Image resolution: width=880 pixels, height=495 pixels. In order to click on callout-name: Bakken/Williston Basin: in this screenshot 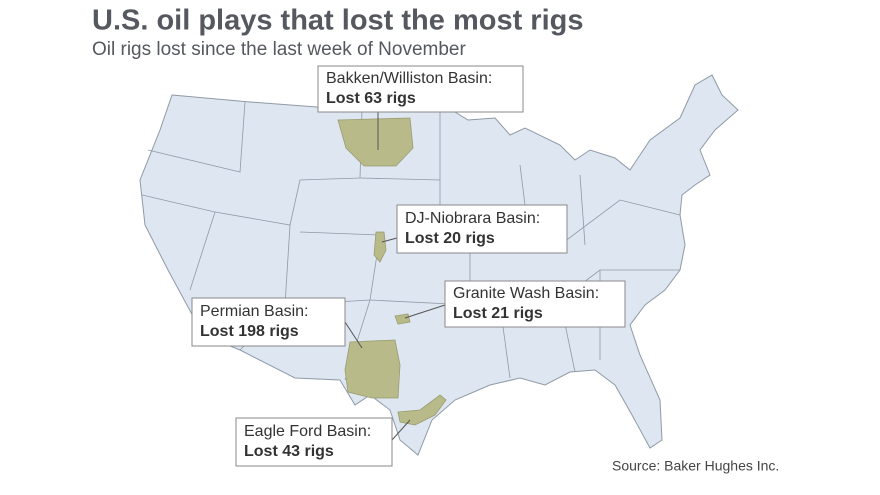, I will do `click(409, 78)`.